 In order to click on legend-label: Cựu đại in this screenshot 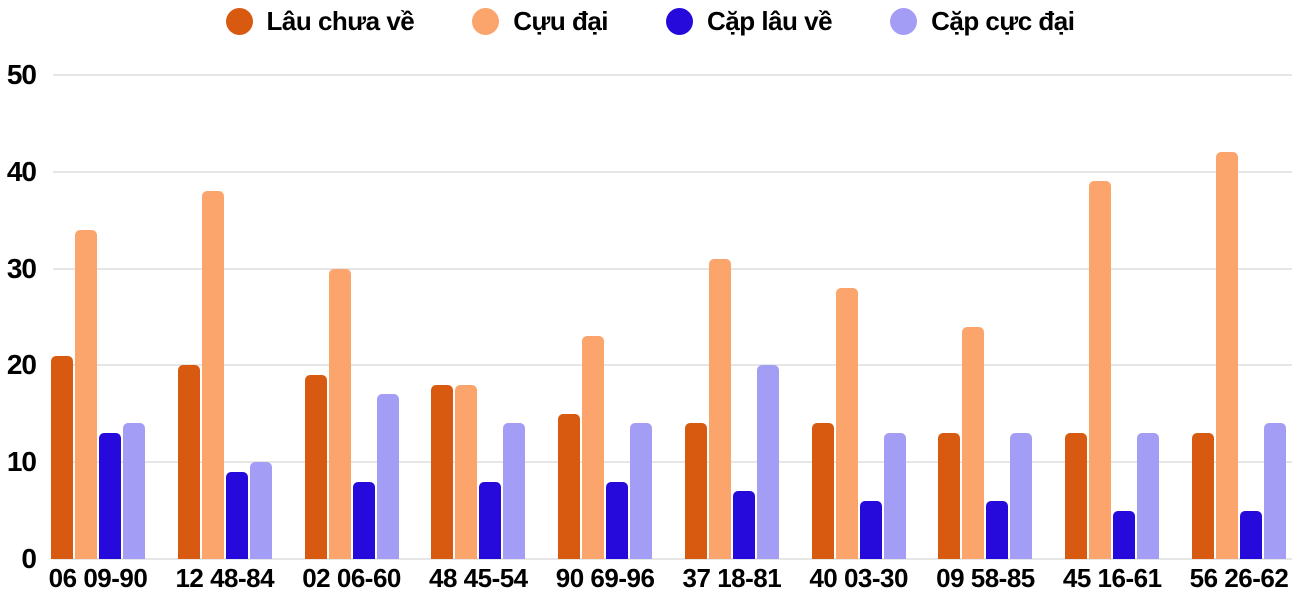, I will do `click(561, 21)`.